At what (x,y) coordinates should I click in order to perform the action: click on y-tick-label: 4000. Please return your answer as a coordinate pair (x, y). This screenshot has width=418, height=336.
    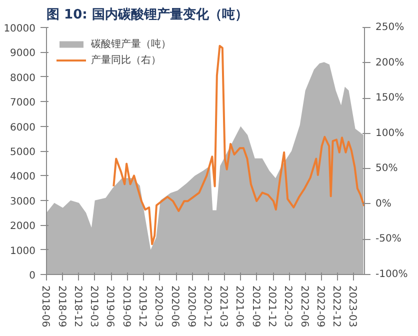
    Looking at the image, I should click on (23, 177).